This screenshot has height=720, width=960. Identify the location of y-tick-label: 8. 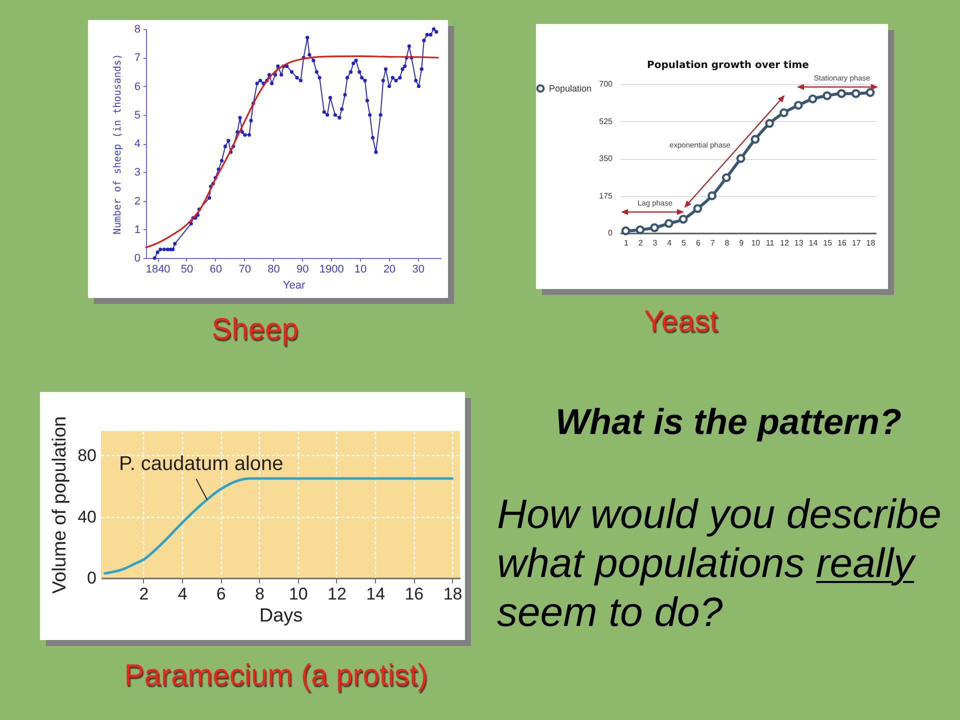
(137, 30).